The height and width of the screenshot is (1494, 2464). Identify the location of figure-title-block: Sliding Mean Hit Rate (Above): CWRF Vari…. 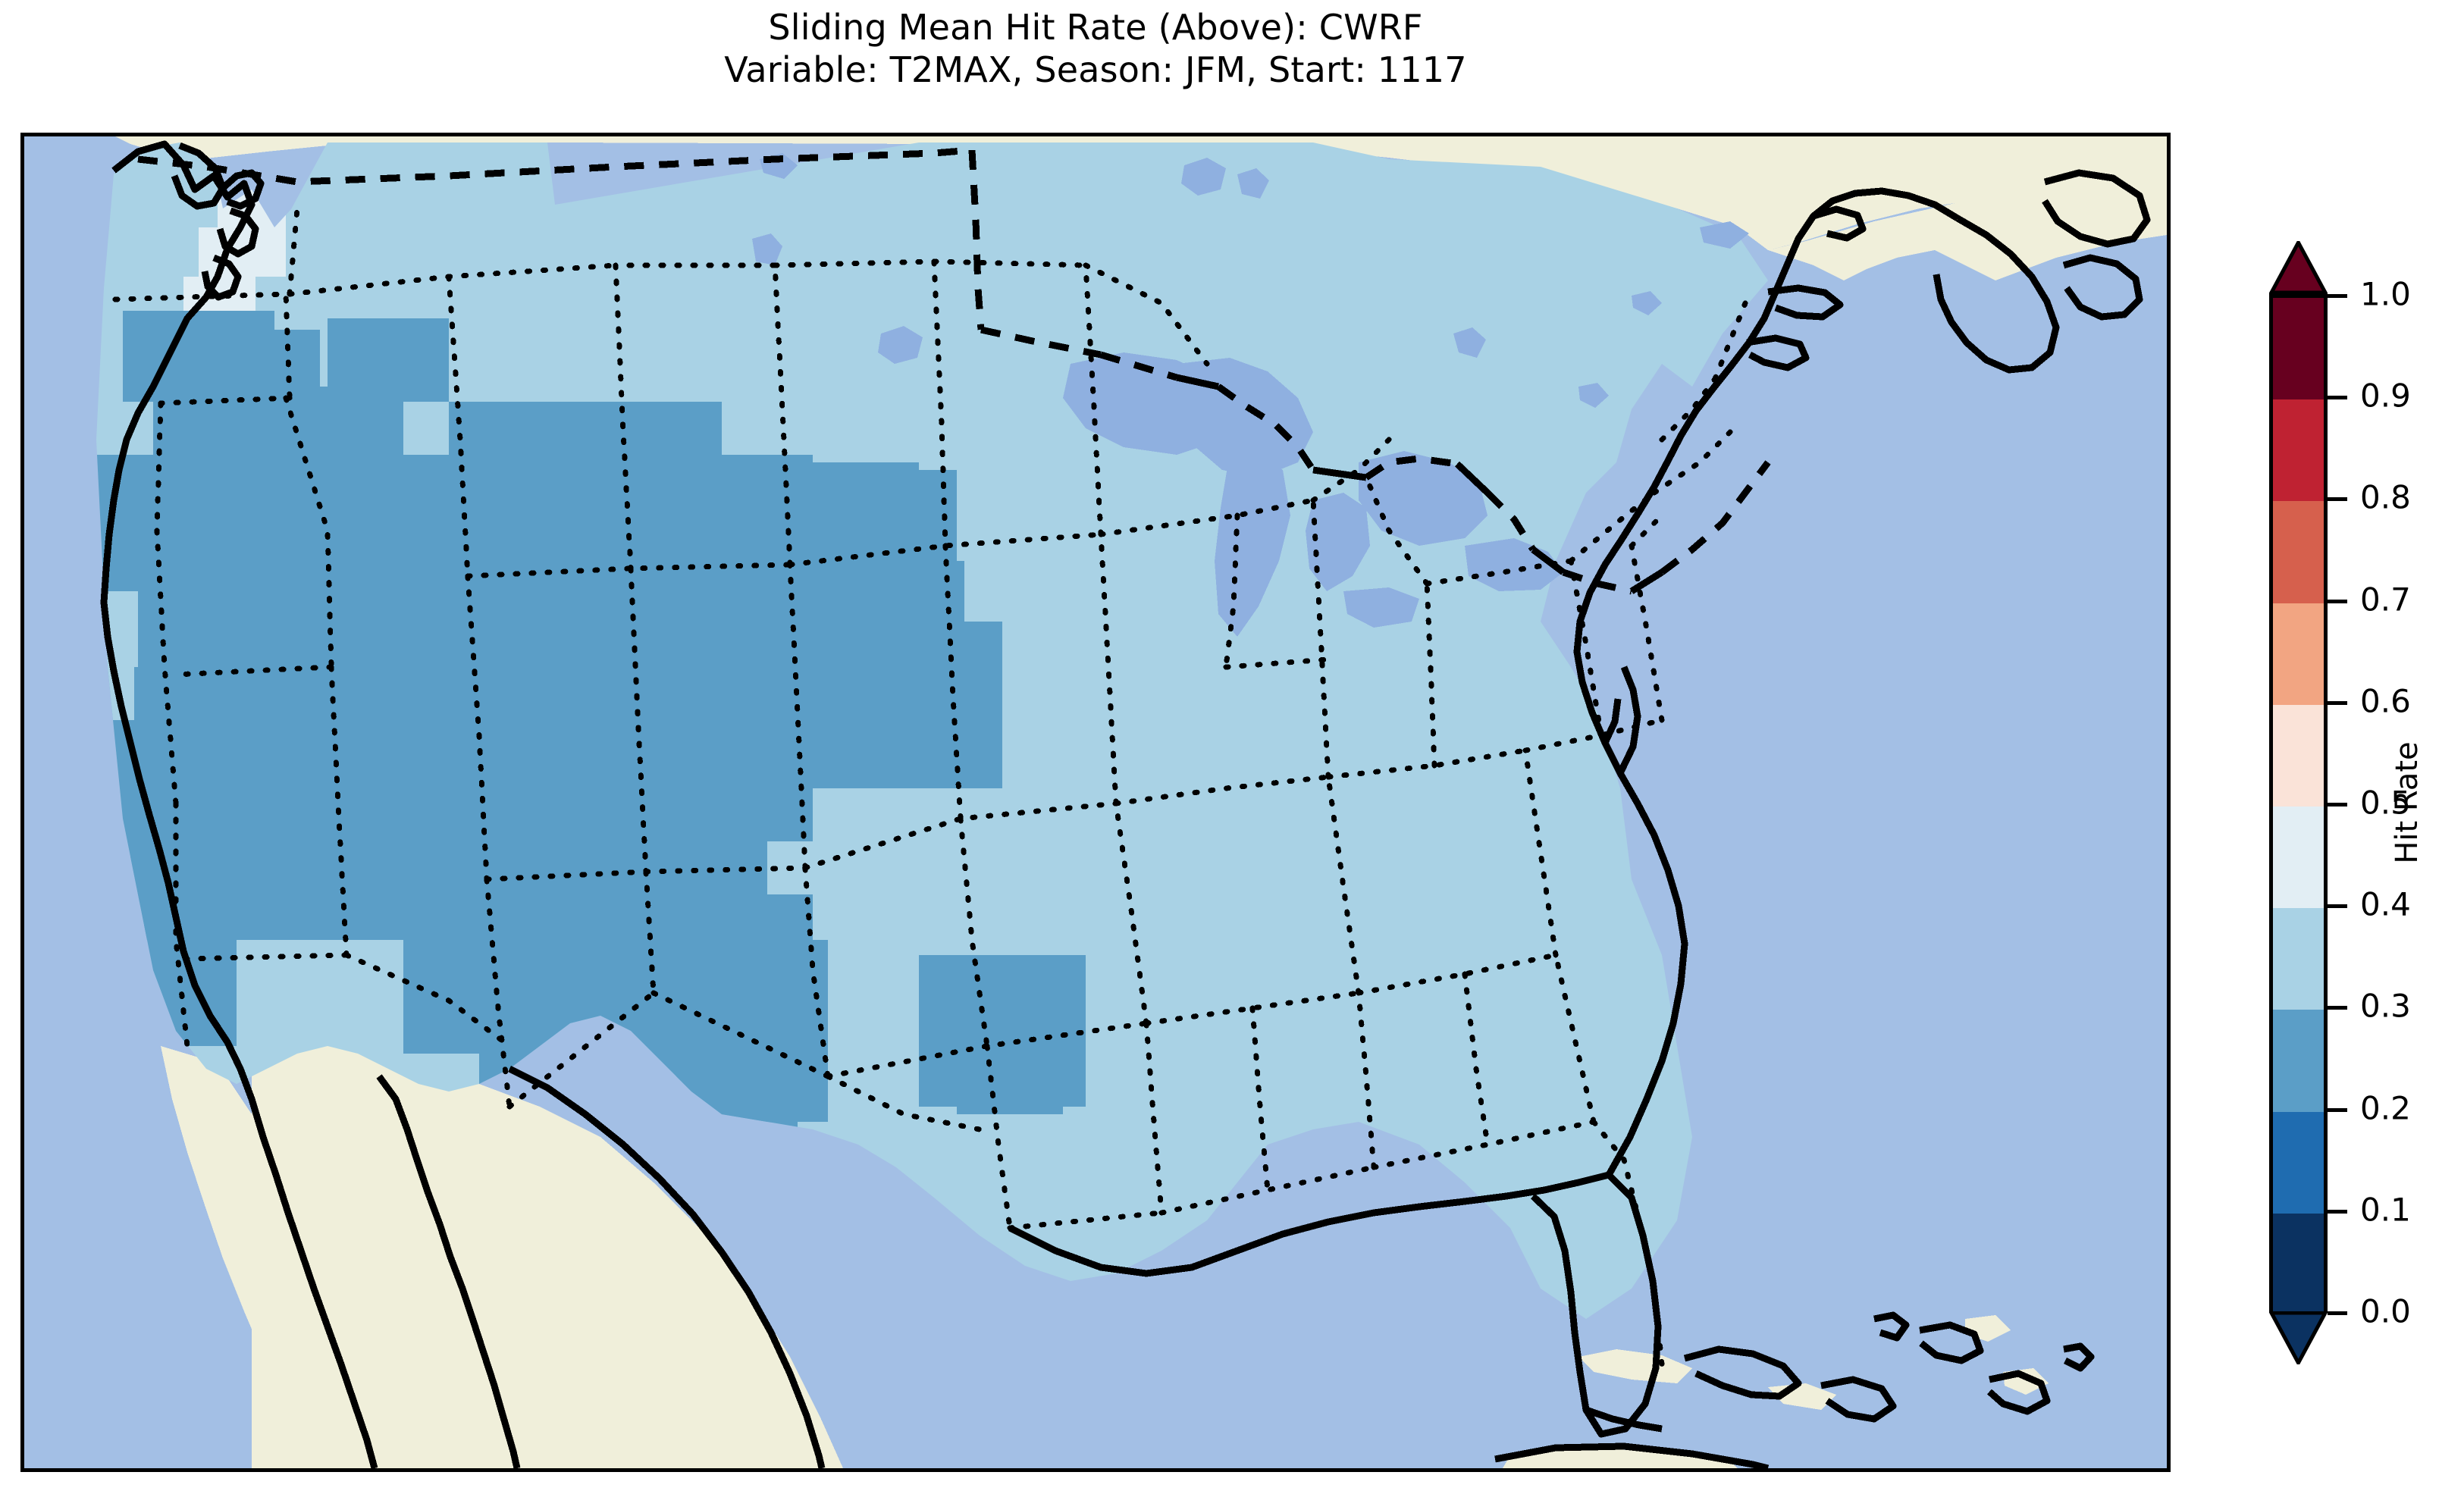
(1096, 48).